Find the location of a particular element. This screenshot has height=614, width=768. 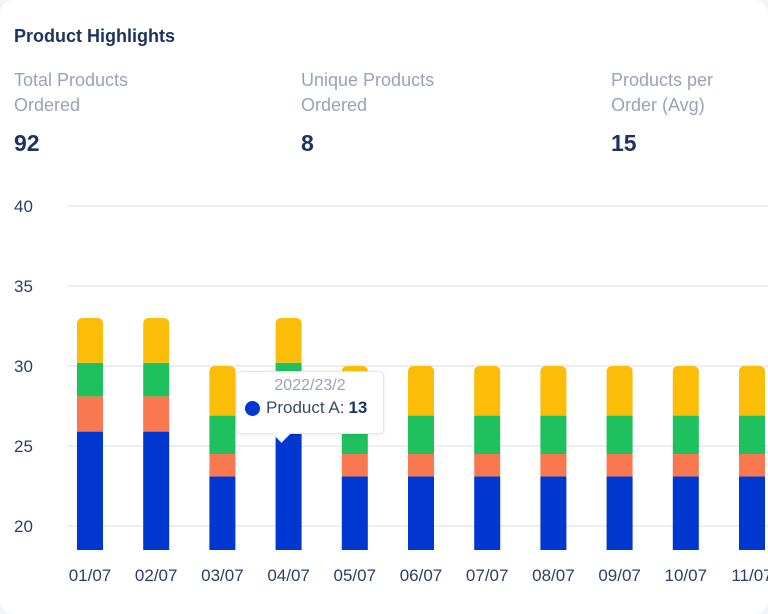

y-tick-label: 25 is located at coordinates (23, 446).